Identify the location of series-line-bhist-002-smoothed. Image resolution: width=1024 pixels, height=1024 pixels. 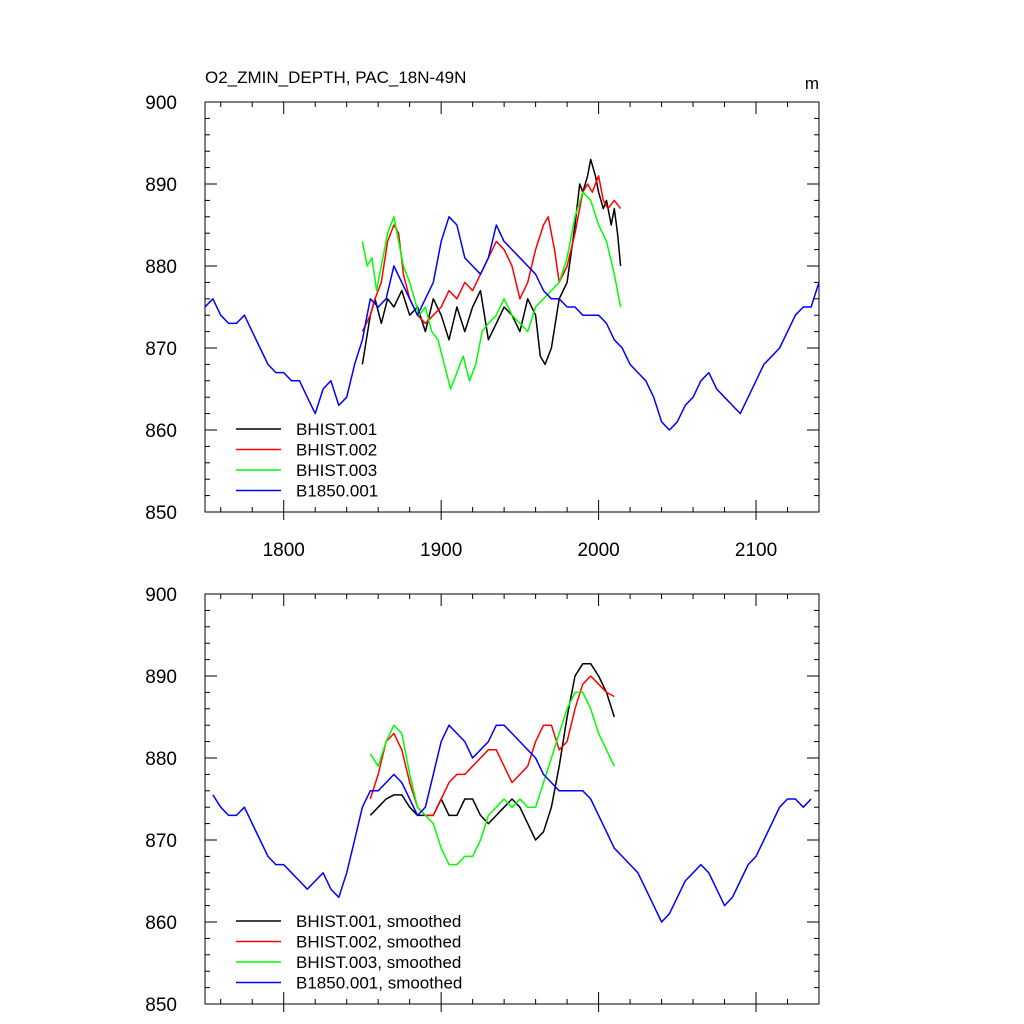
(492, 746).